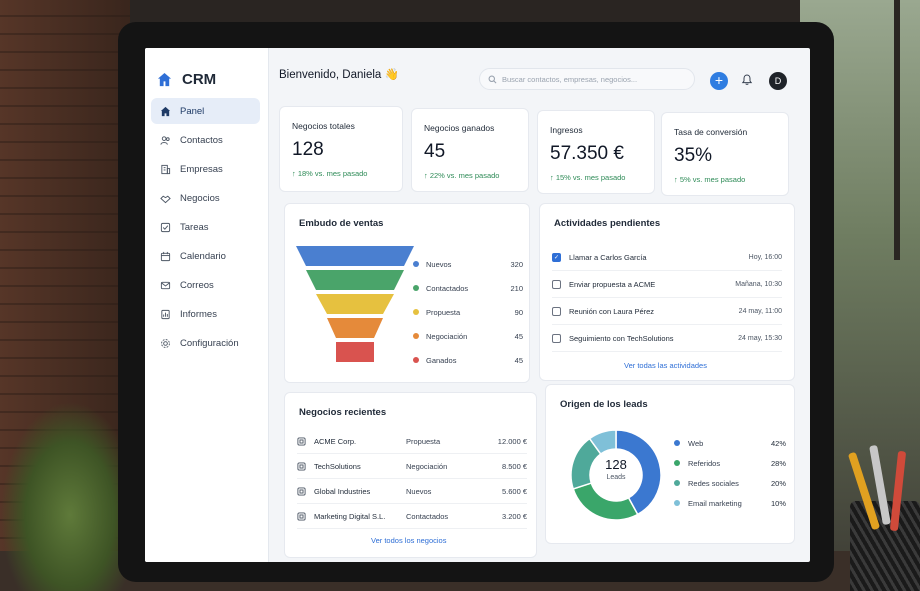 The height and width of the screenshot is (591, 920). Describe the element at coordinates (608, 257) in the screenshot. I see `activity-label: Llamar a Carlos García` at that location.